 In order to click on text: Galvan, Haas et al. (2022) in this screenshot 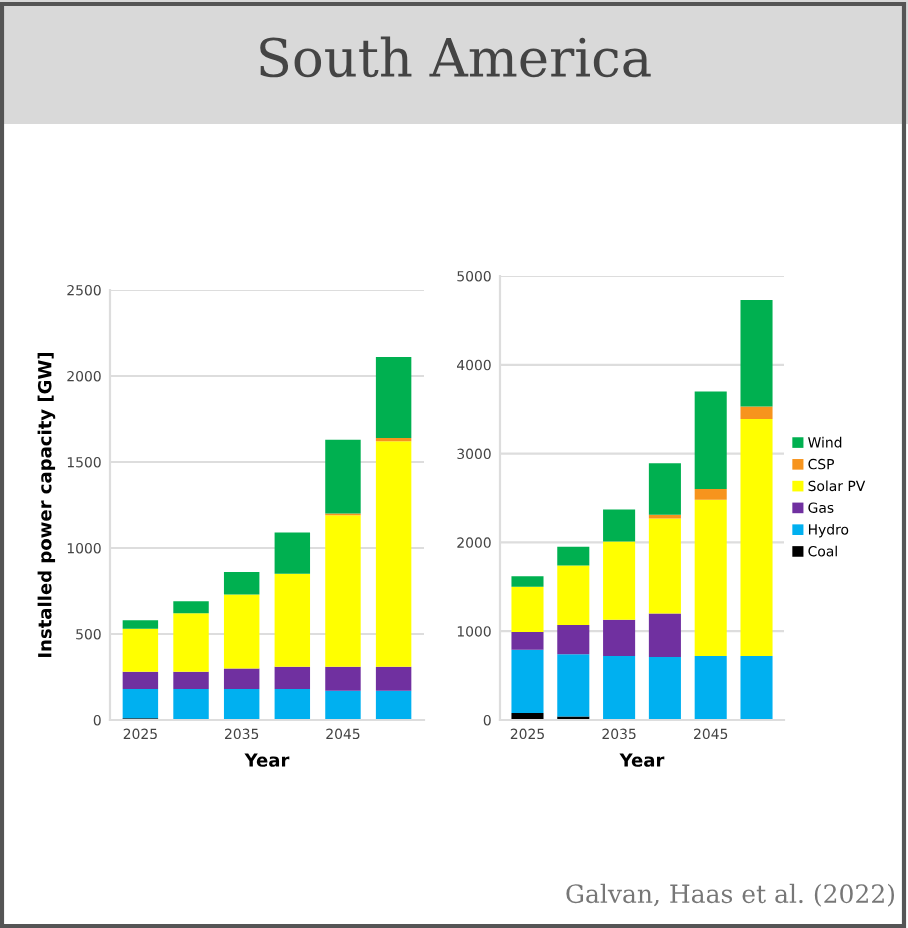, I will do `click(730, 895)`.